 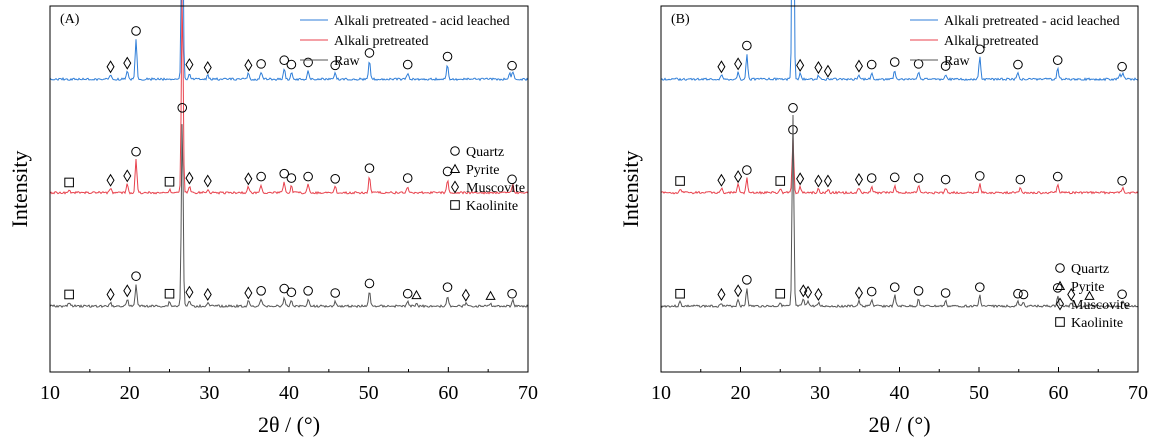 I want to click on legend-label: Alkali pretreated - acid leached, so click(x=1032, y=21).